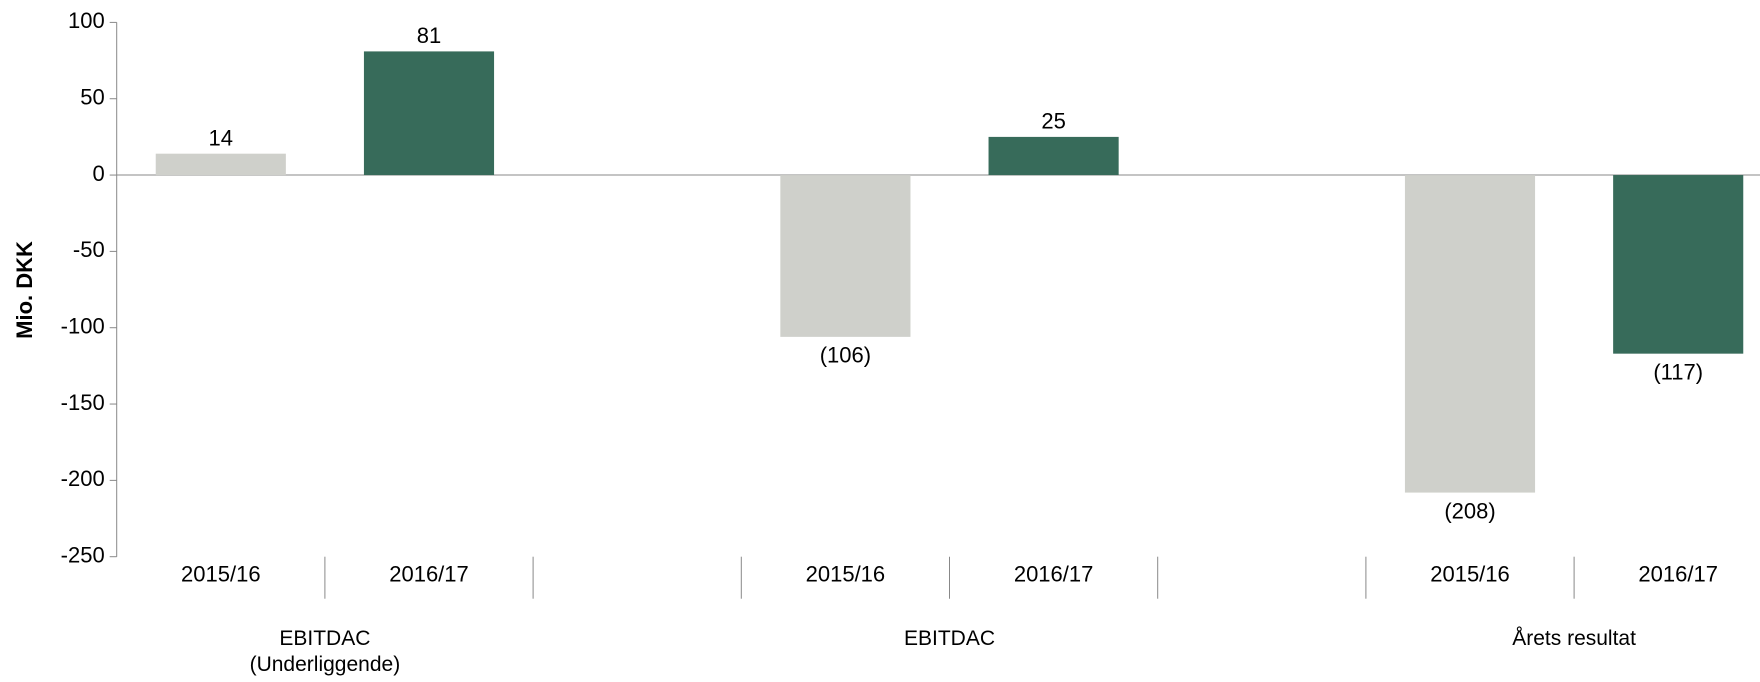 The width and height of the screenshot is (1760, 682). I want to click on y-tick-label: -250, so click(83, 555).